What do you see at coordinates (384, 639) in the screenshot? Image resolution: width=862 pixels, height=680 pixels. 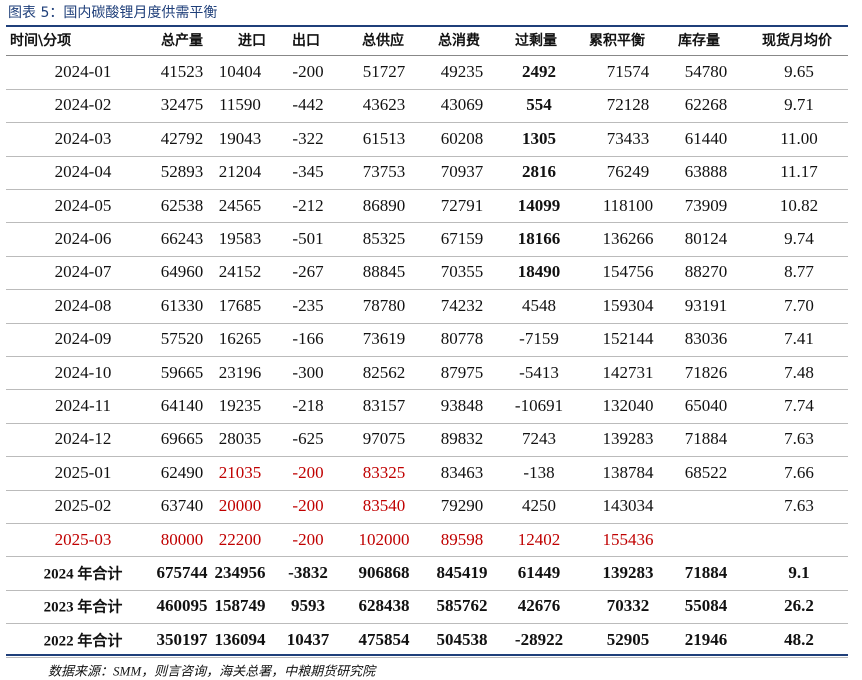 I see `table-cell: 475854` at bounding box center [384, 639].